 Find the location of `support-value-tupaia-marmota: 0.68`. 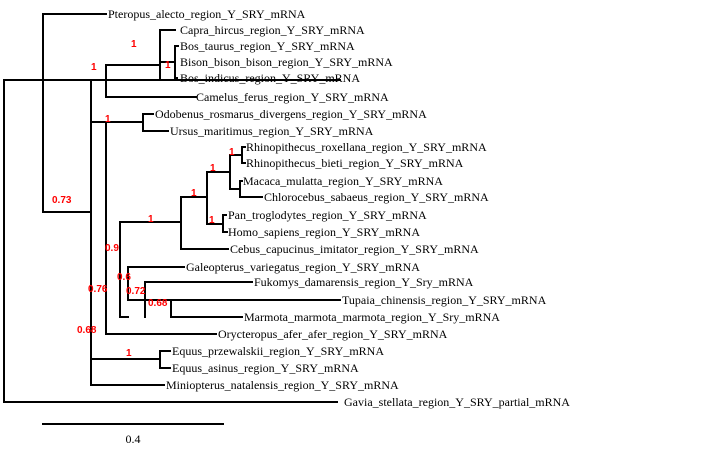

support-value-tupaia-marmota: 0.68 is located at coordinates (158, 303).